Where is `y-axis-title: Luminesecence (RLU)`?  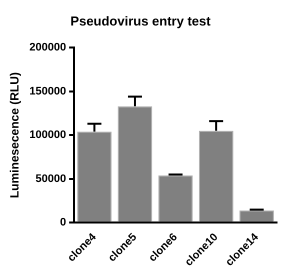 y-axis-title: Luminesecence (RLU) is located at coordinates (15, 135).